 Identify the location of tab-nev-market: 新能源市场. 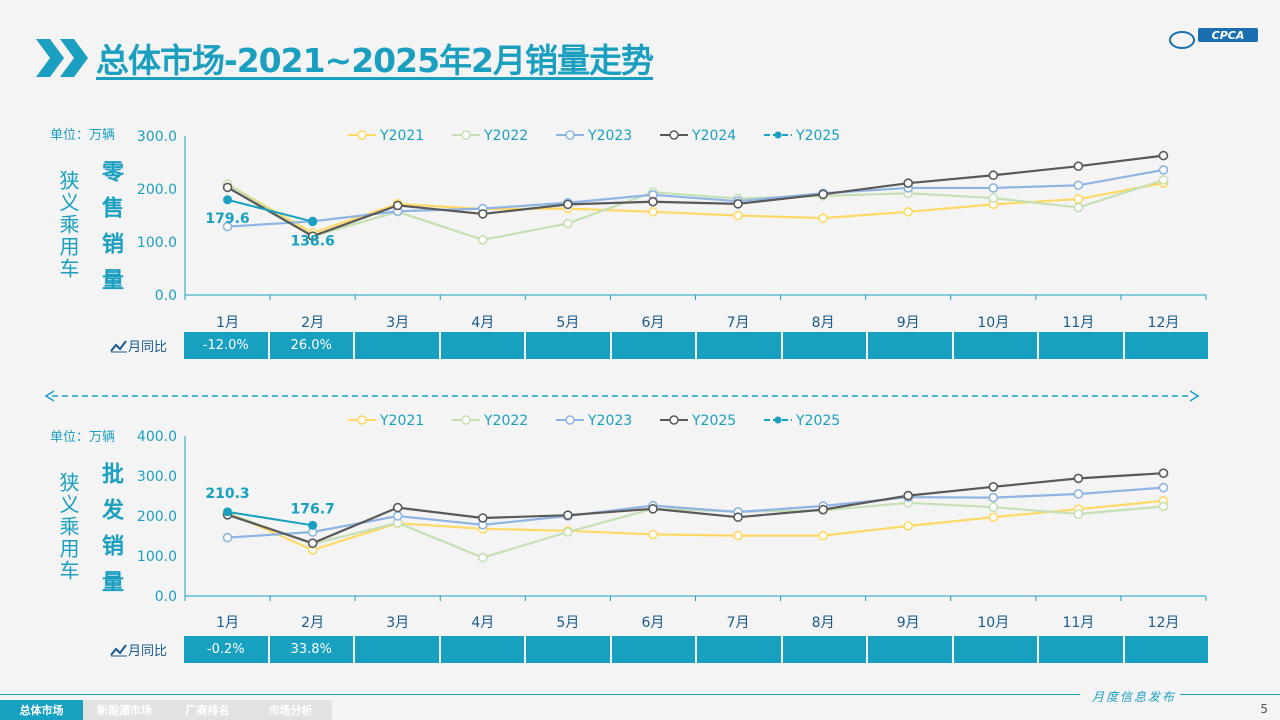
(124, 710).